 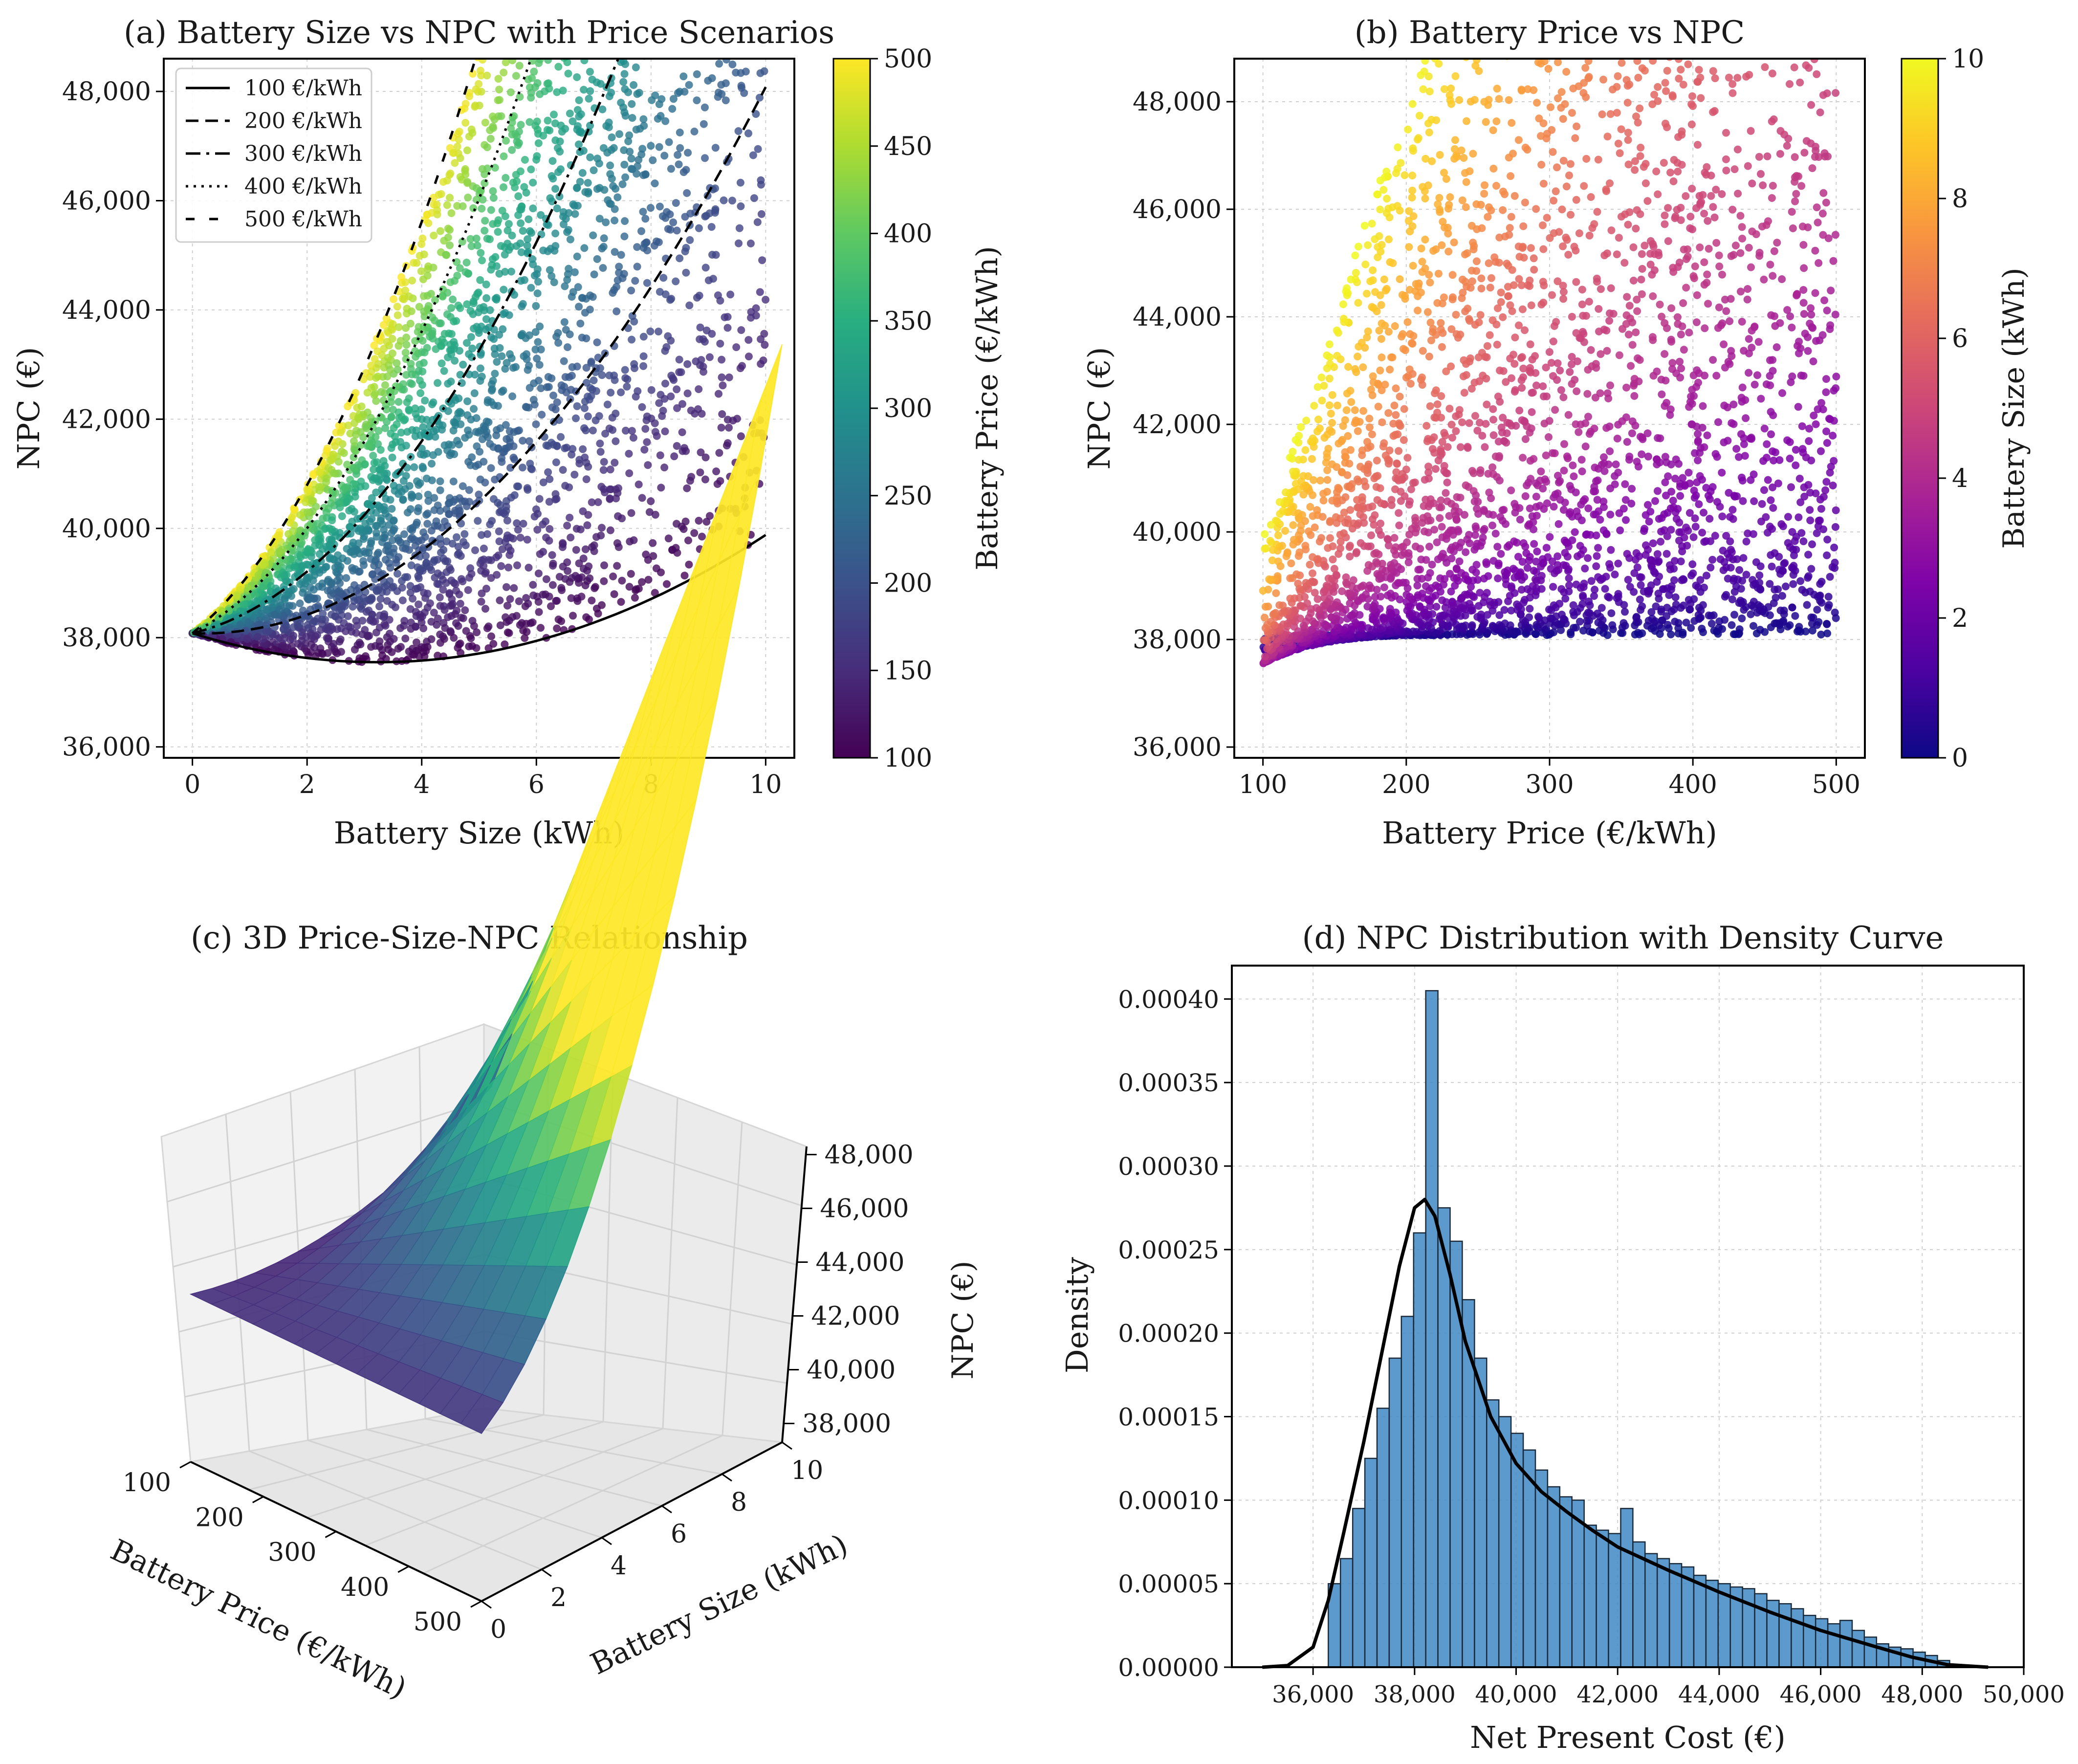 I want to click on tick-label: 40,000, so click(x=106, y=529).